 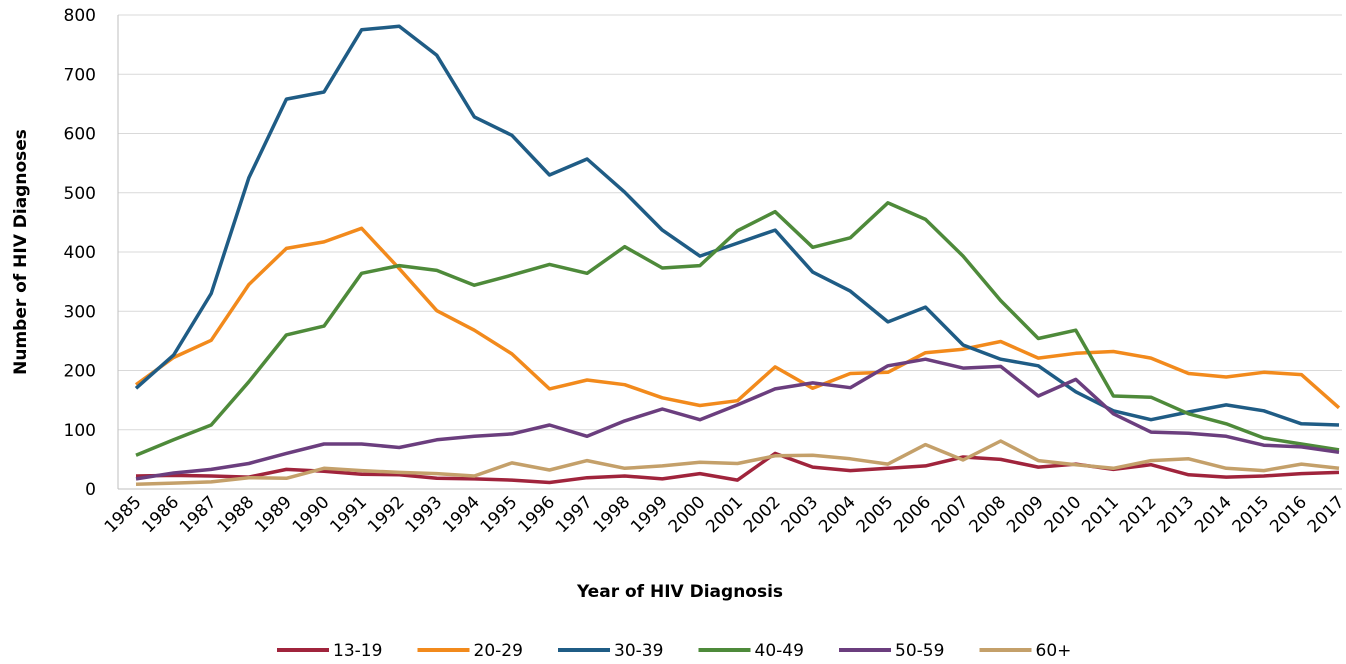 What do you see at coordinates (273, 514) in the screenshot?
I see `x-tick-label: 1989` at bounding box center [273, 514].